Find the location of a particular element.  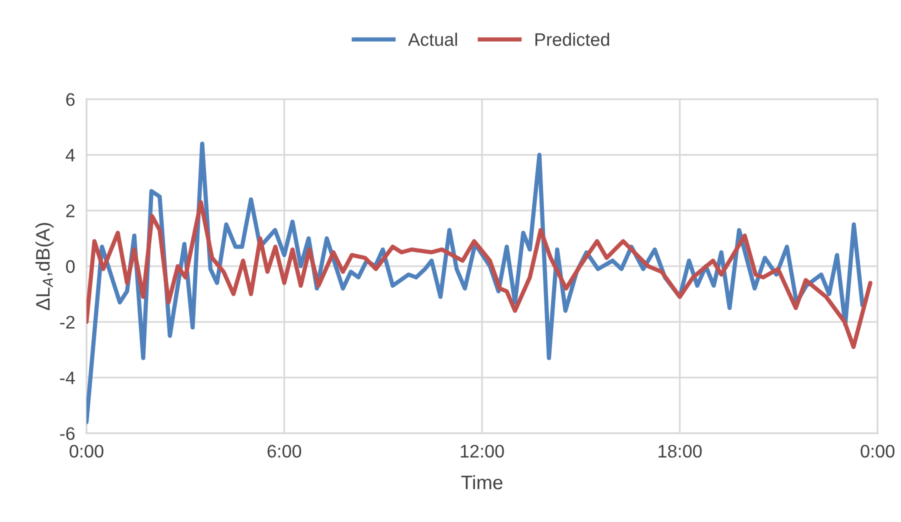

x-tick-label: 6:00 is located at coordinates (285, 451).